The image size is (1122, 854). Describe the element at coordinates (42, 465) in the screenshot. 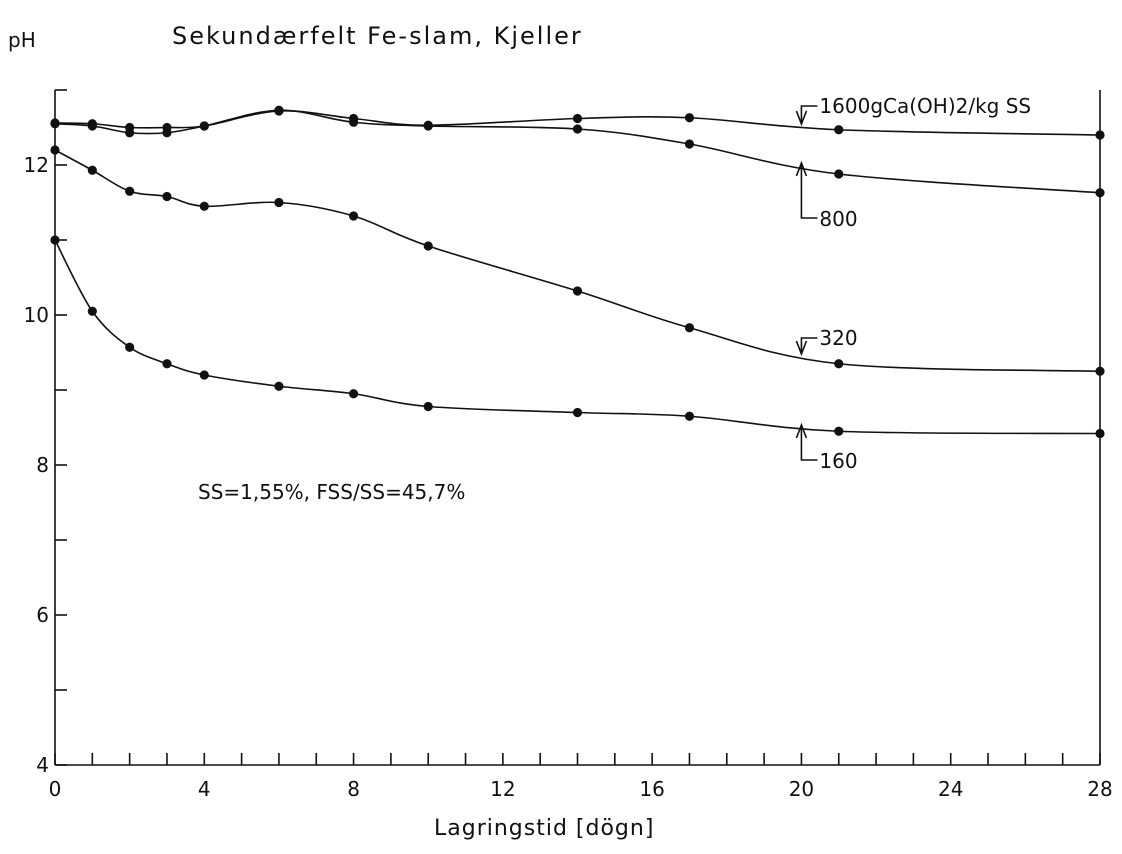

I see `y-tick-label: 8` at that location.